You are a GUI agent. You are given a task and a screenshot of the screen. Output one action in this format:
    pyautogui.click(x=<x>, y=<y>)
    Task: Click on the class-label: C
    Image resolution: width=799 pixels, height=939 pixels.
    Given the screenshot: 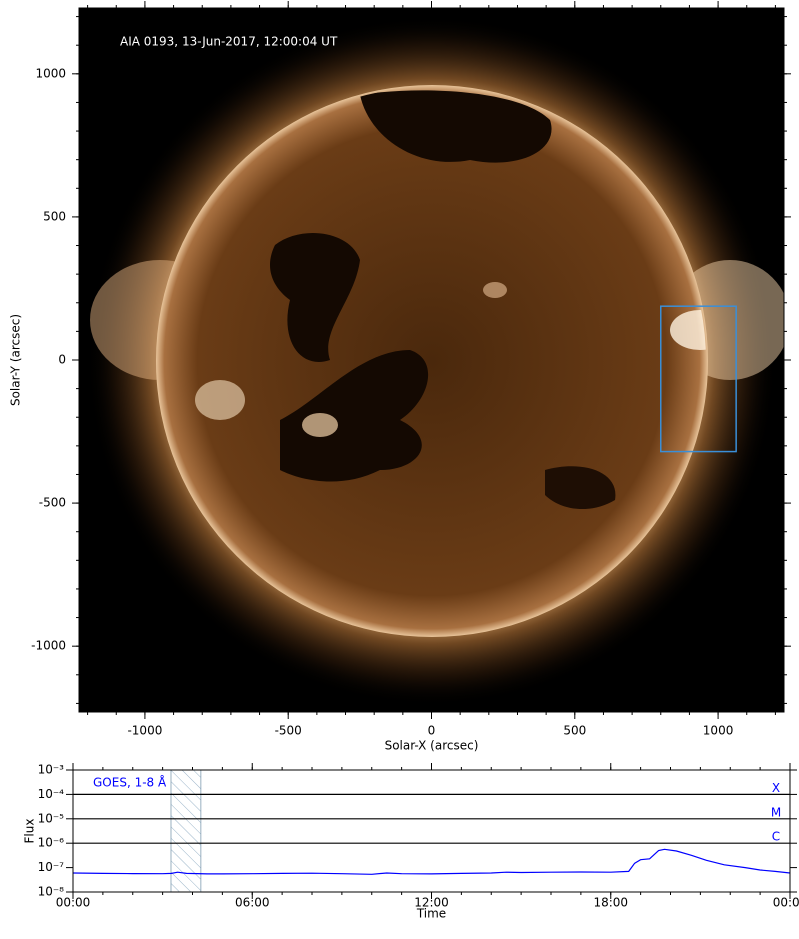 What is the action you would take?
    pyautogui.click(x=776, y=837)
    